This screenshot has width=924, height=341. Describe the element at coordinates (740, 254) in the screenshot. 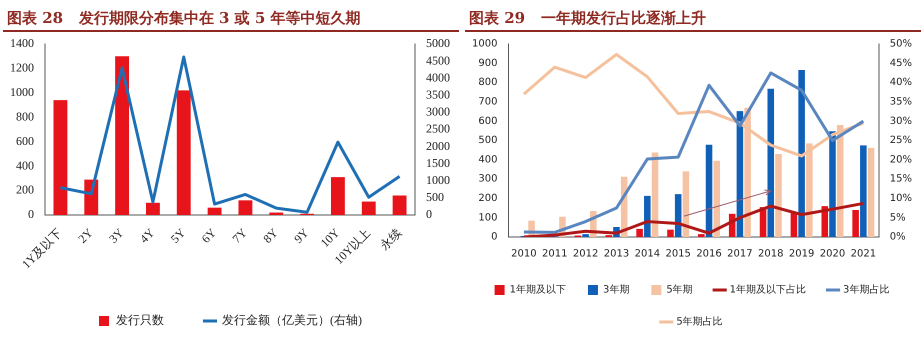

I see `x-tick-label: 2017` at that location.